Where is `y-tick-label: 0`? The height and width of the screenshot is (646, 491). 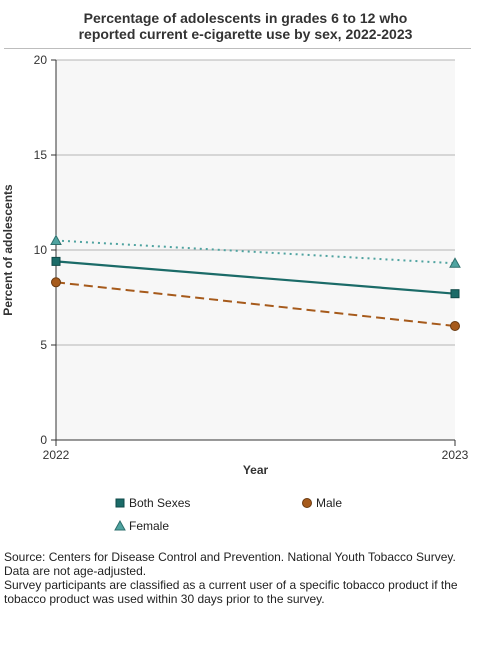 y-tick-label: 0 is located at coordinates (43, 440).